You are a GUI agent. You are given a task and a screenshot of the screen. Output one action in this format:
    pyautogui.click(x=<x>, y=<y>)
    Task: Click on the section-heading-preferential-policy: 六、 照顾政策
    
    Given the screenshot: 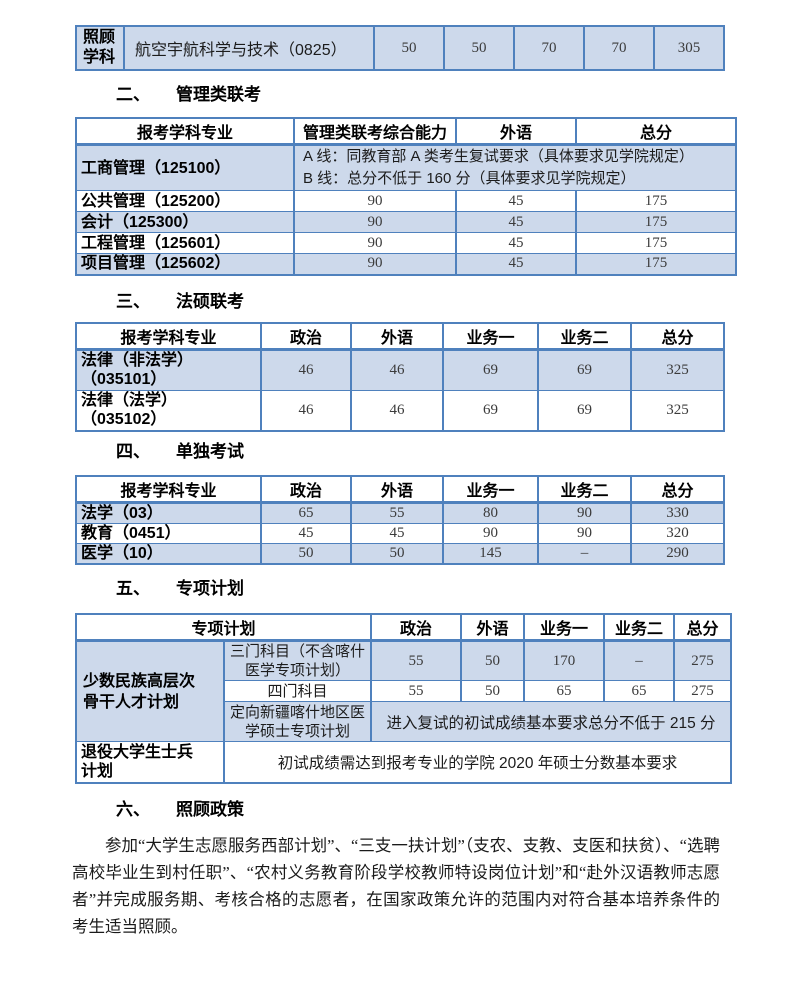 What is the action you would take?
    pyautogui.click(x=454, y=810)
    